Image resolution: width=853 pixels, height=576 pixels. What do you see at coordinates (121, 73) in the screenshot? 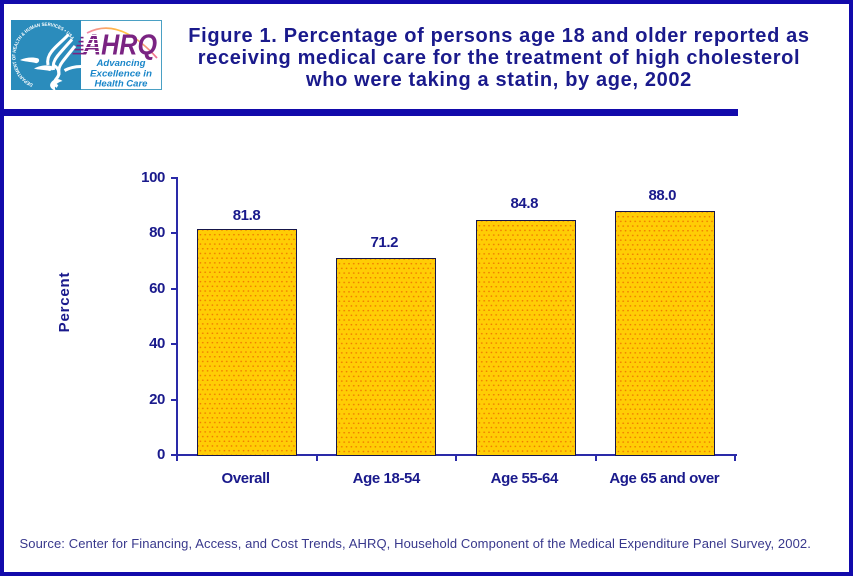
I see `svg-text: Excellence in` at bounding box center [121, 73].